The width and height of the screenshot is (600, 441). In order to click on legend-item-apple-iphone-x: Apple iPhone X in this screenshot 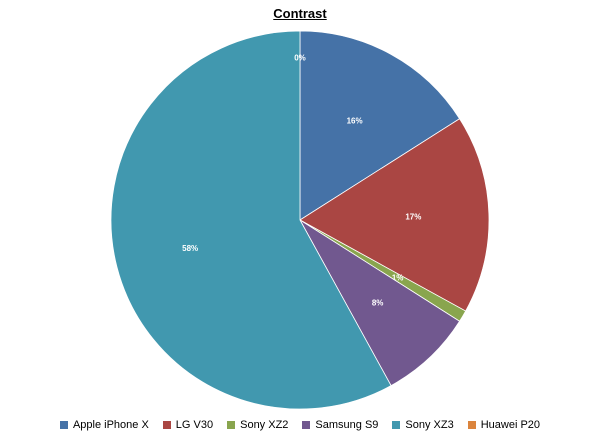, I will do `click(104, 425)`.